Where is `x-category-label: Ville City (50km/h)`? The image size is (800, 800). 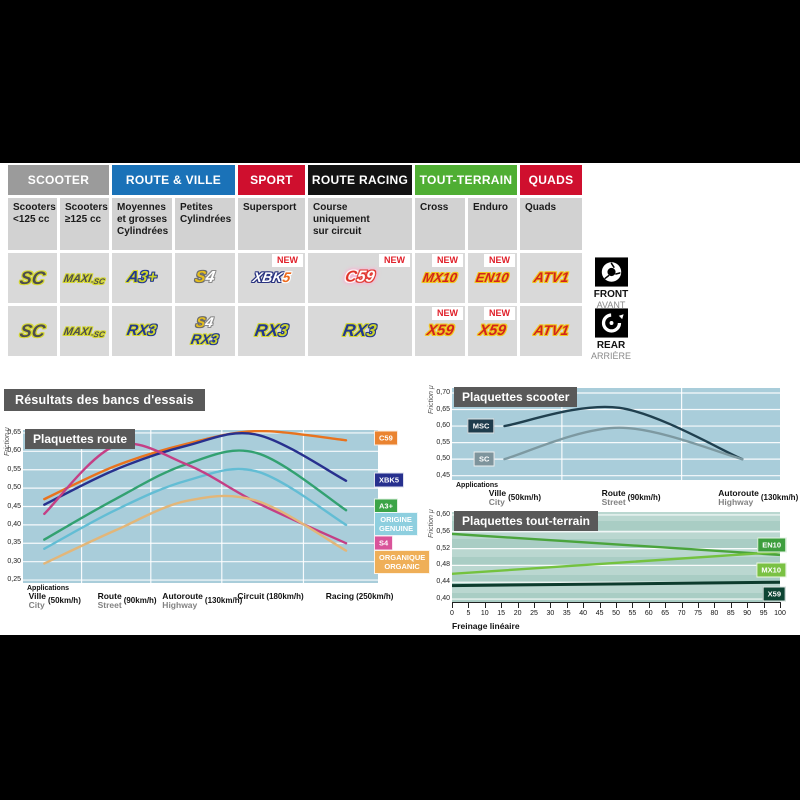
x-category-label: Ville City (50km/h) is located at coordinates (54, 600).